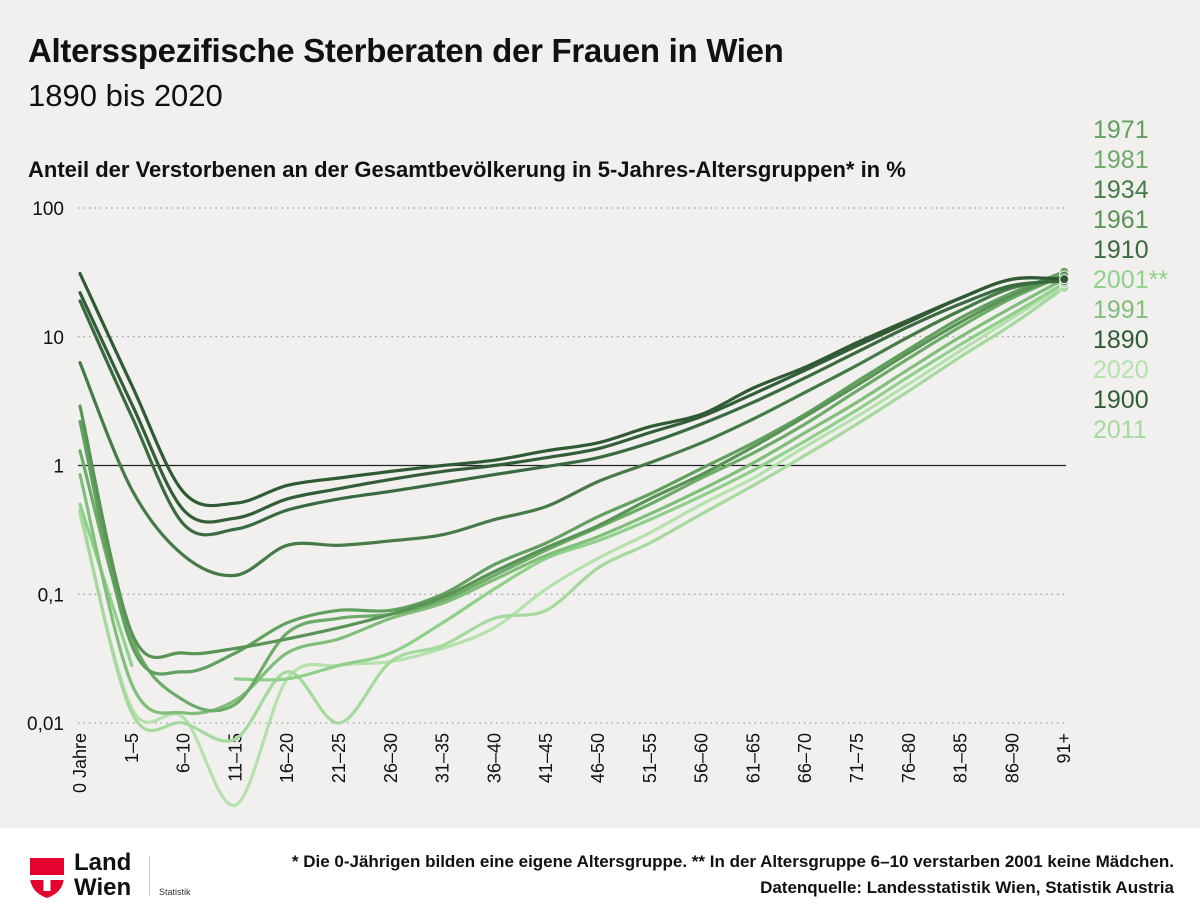 The image size is (1200, 924). What do you see at coordinates (1121, 400) in the screenshot?
I see `legend-item-1900: 1900` at bounding box center [1121, 400].